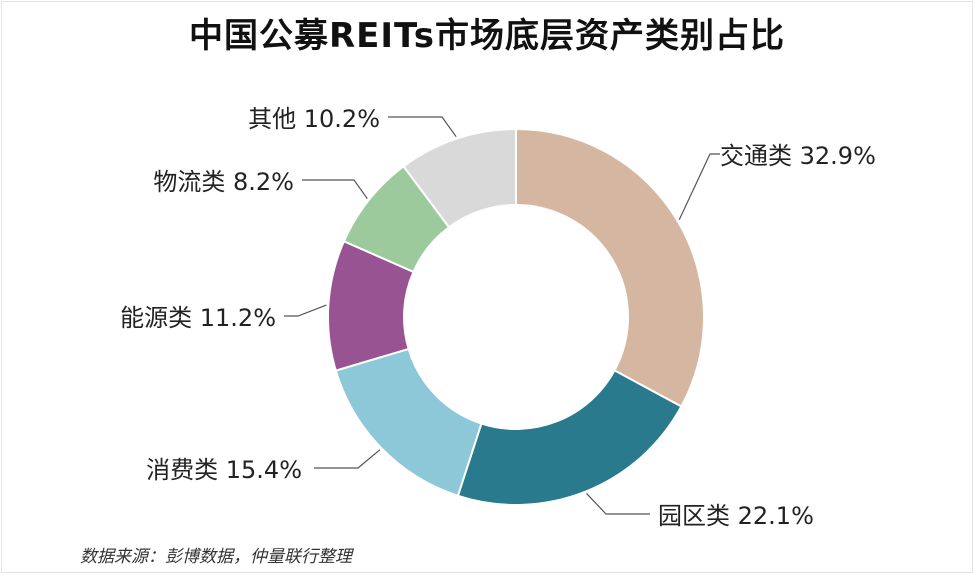 Image resolution: width=974 pixels, height=575 pixels. I want to click on slice-label: 物流类 8.2%, so click(223, 182).